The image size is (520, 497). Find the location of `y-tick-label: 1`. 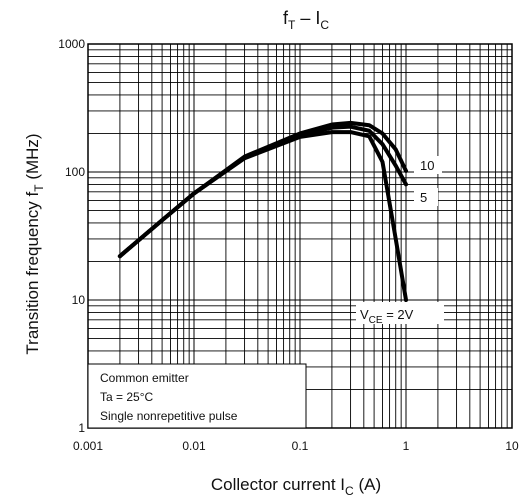

y-tick-label: 1 is located at coordinates (81, 428).